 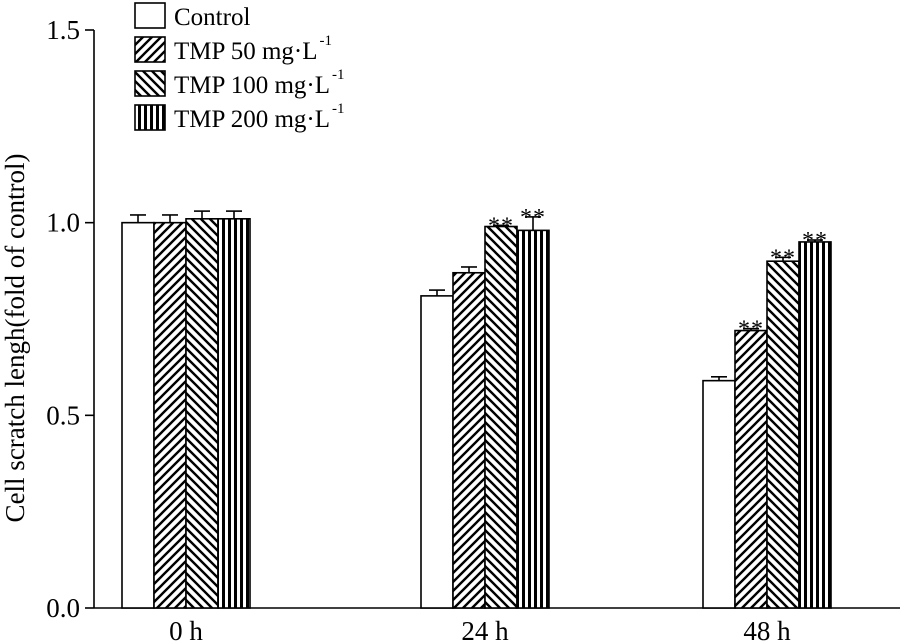 I want to click on x-ticks: 0 h 24 h 48 h, so click(x=480, y=630).